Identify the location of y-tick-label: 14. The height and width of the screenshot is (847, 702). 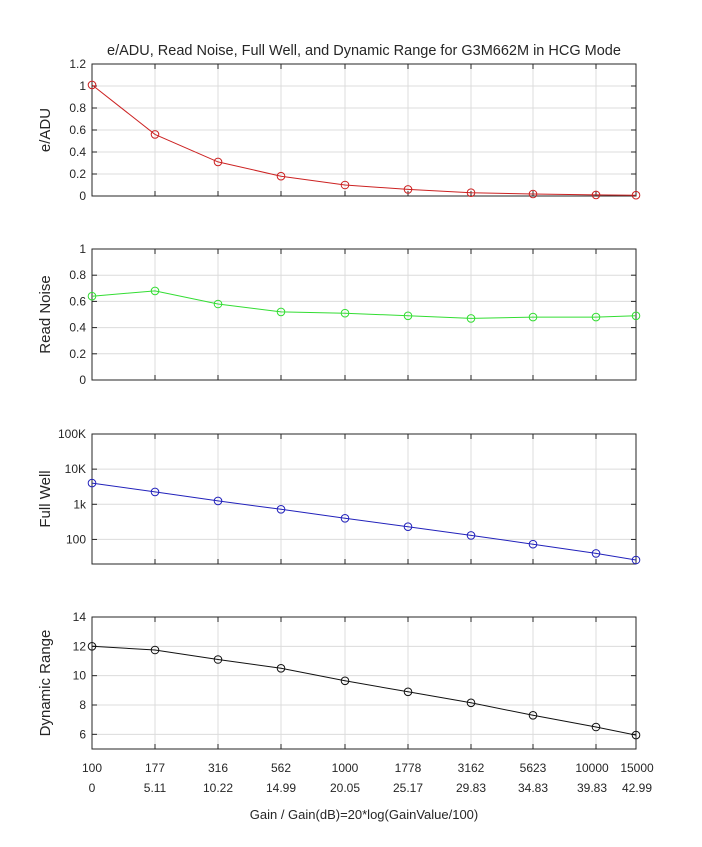
(80, 617).